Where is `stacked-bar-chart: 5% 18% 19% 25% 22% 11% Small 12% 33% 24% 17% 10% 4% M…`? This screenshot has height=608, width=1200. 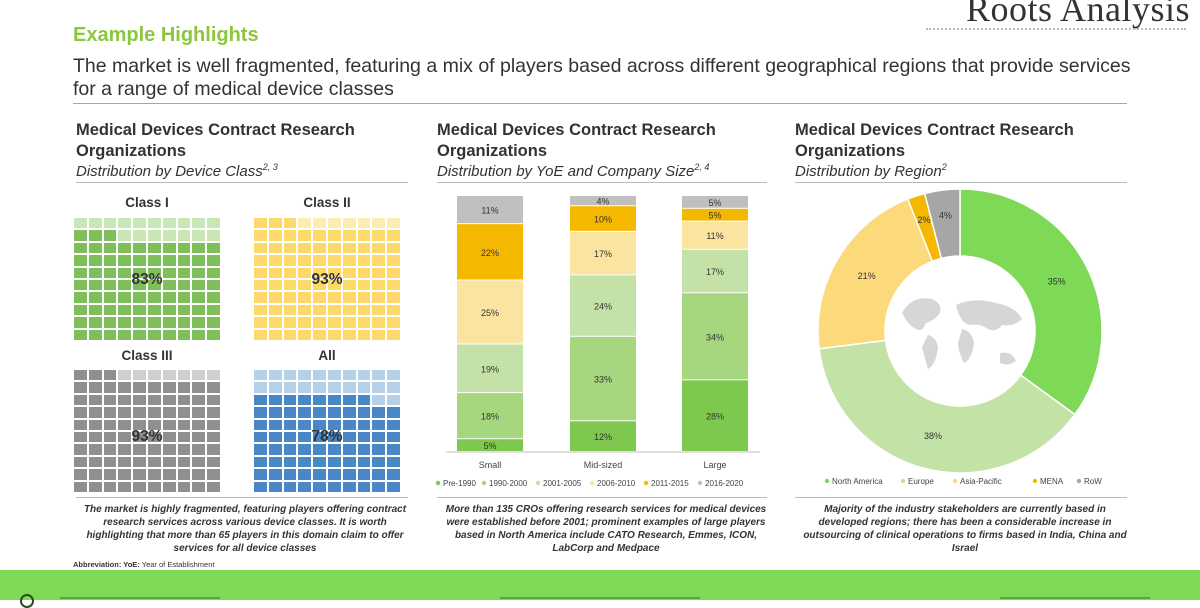 stacked-bar-chart: 5% 18% 19% 25% 22% 11% Small 12% 33% 24% 17% 10% 4% M… is located at coordinates (597, 342).